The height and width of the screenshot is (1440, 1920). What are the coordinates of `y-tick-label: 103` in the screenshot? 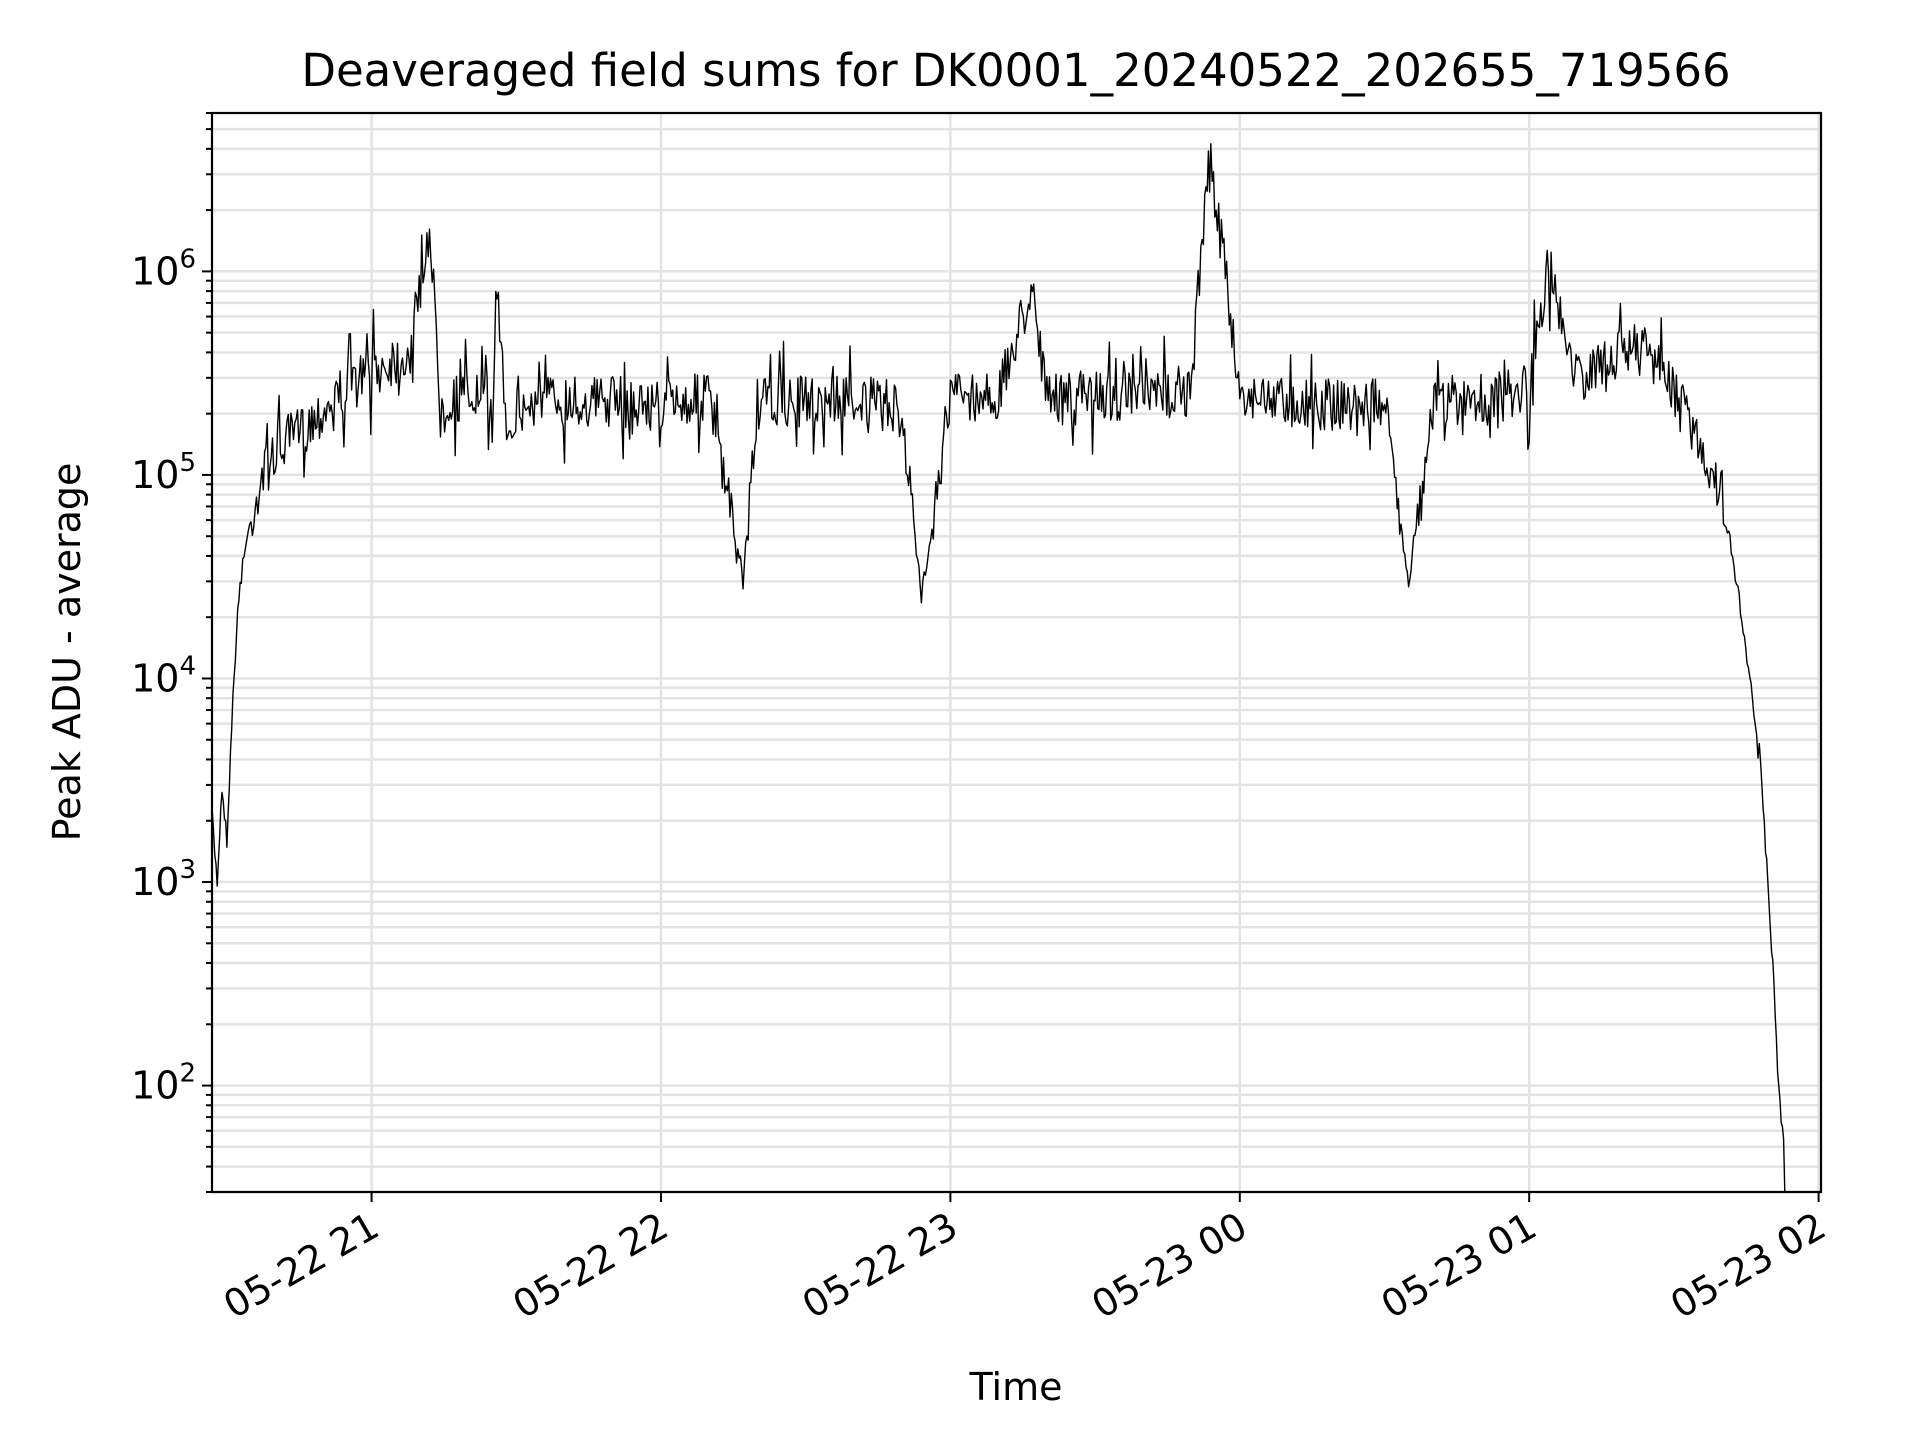 It's located at (163, 879).